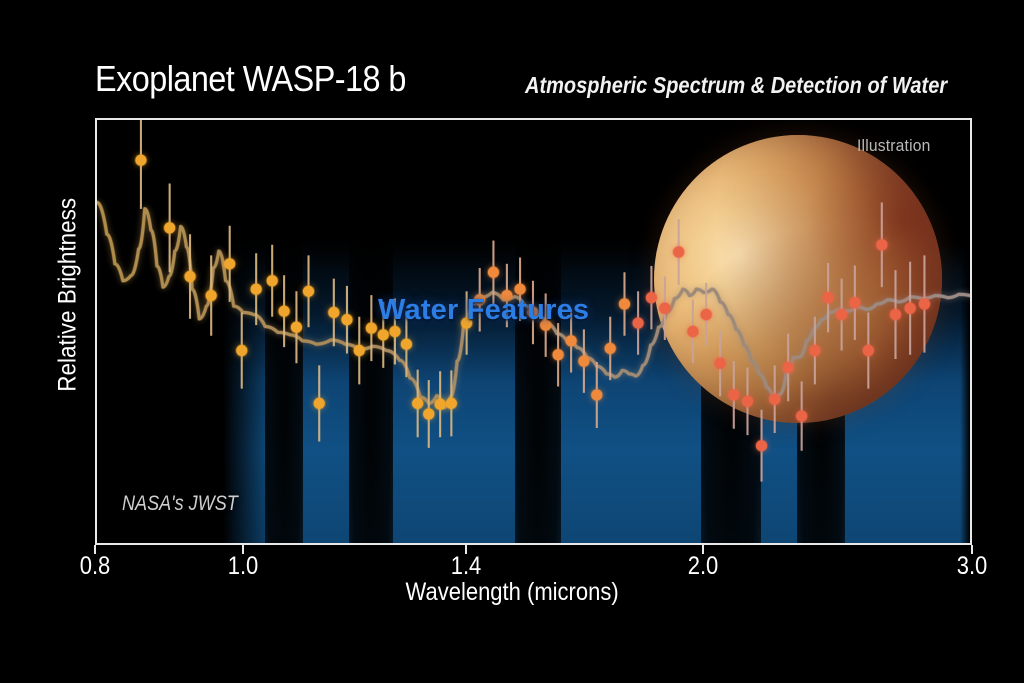 This screenshot has height=683, width=1024. I want to click on exoplanet-illustration, so click(798, 279).